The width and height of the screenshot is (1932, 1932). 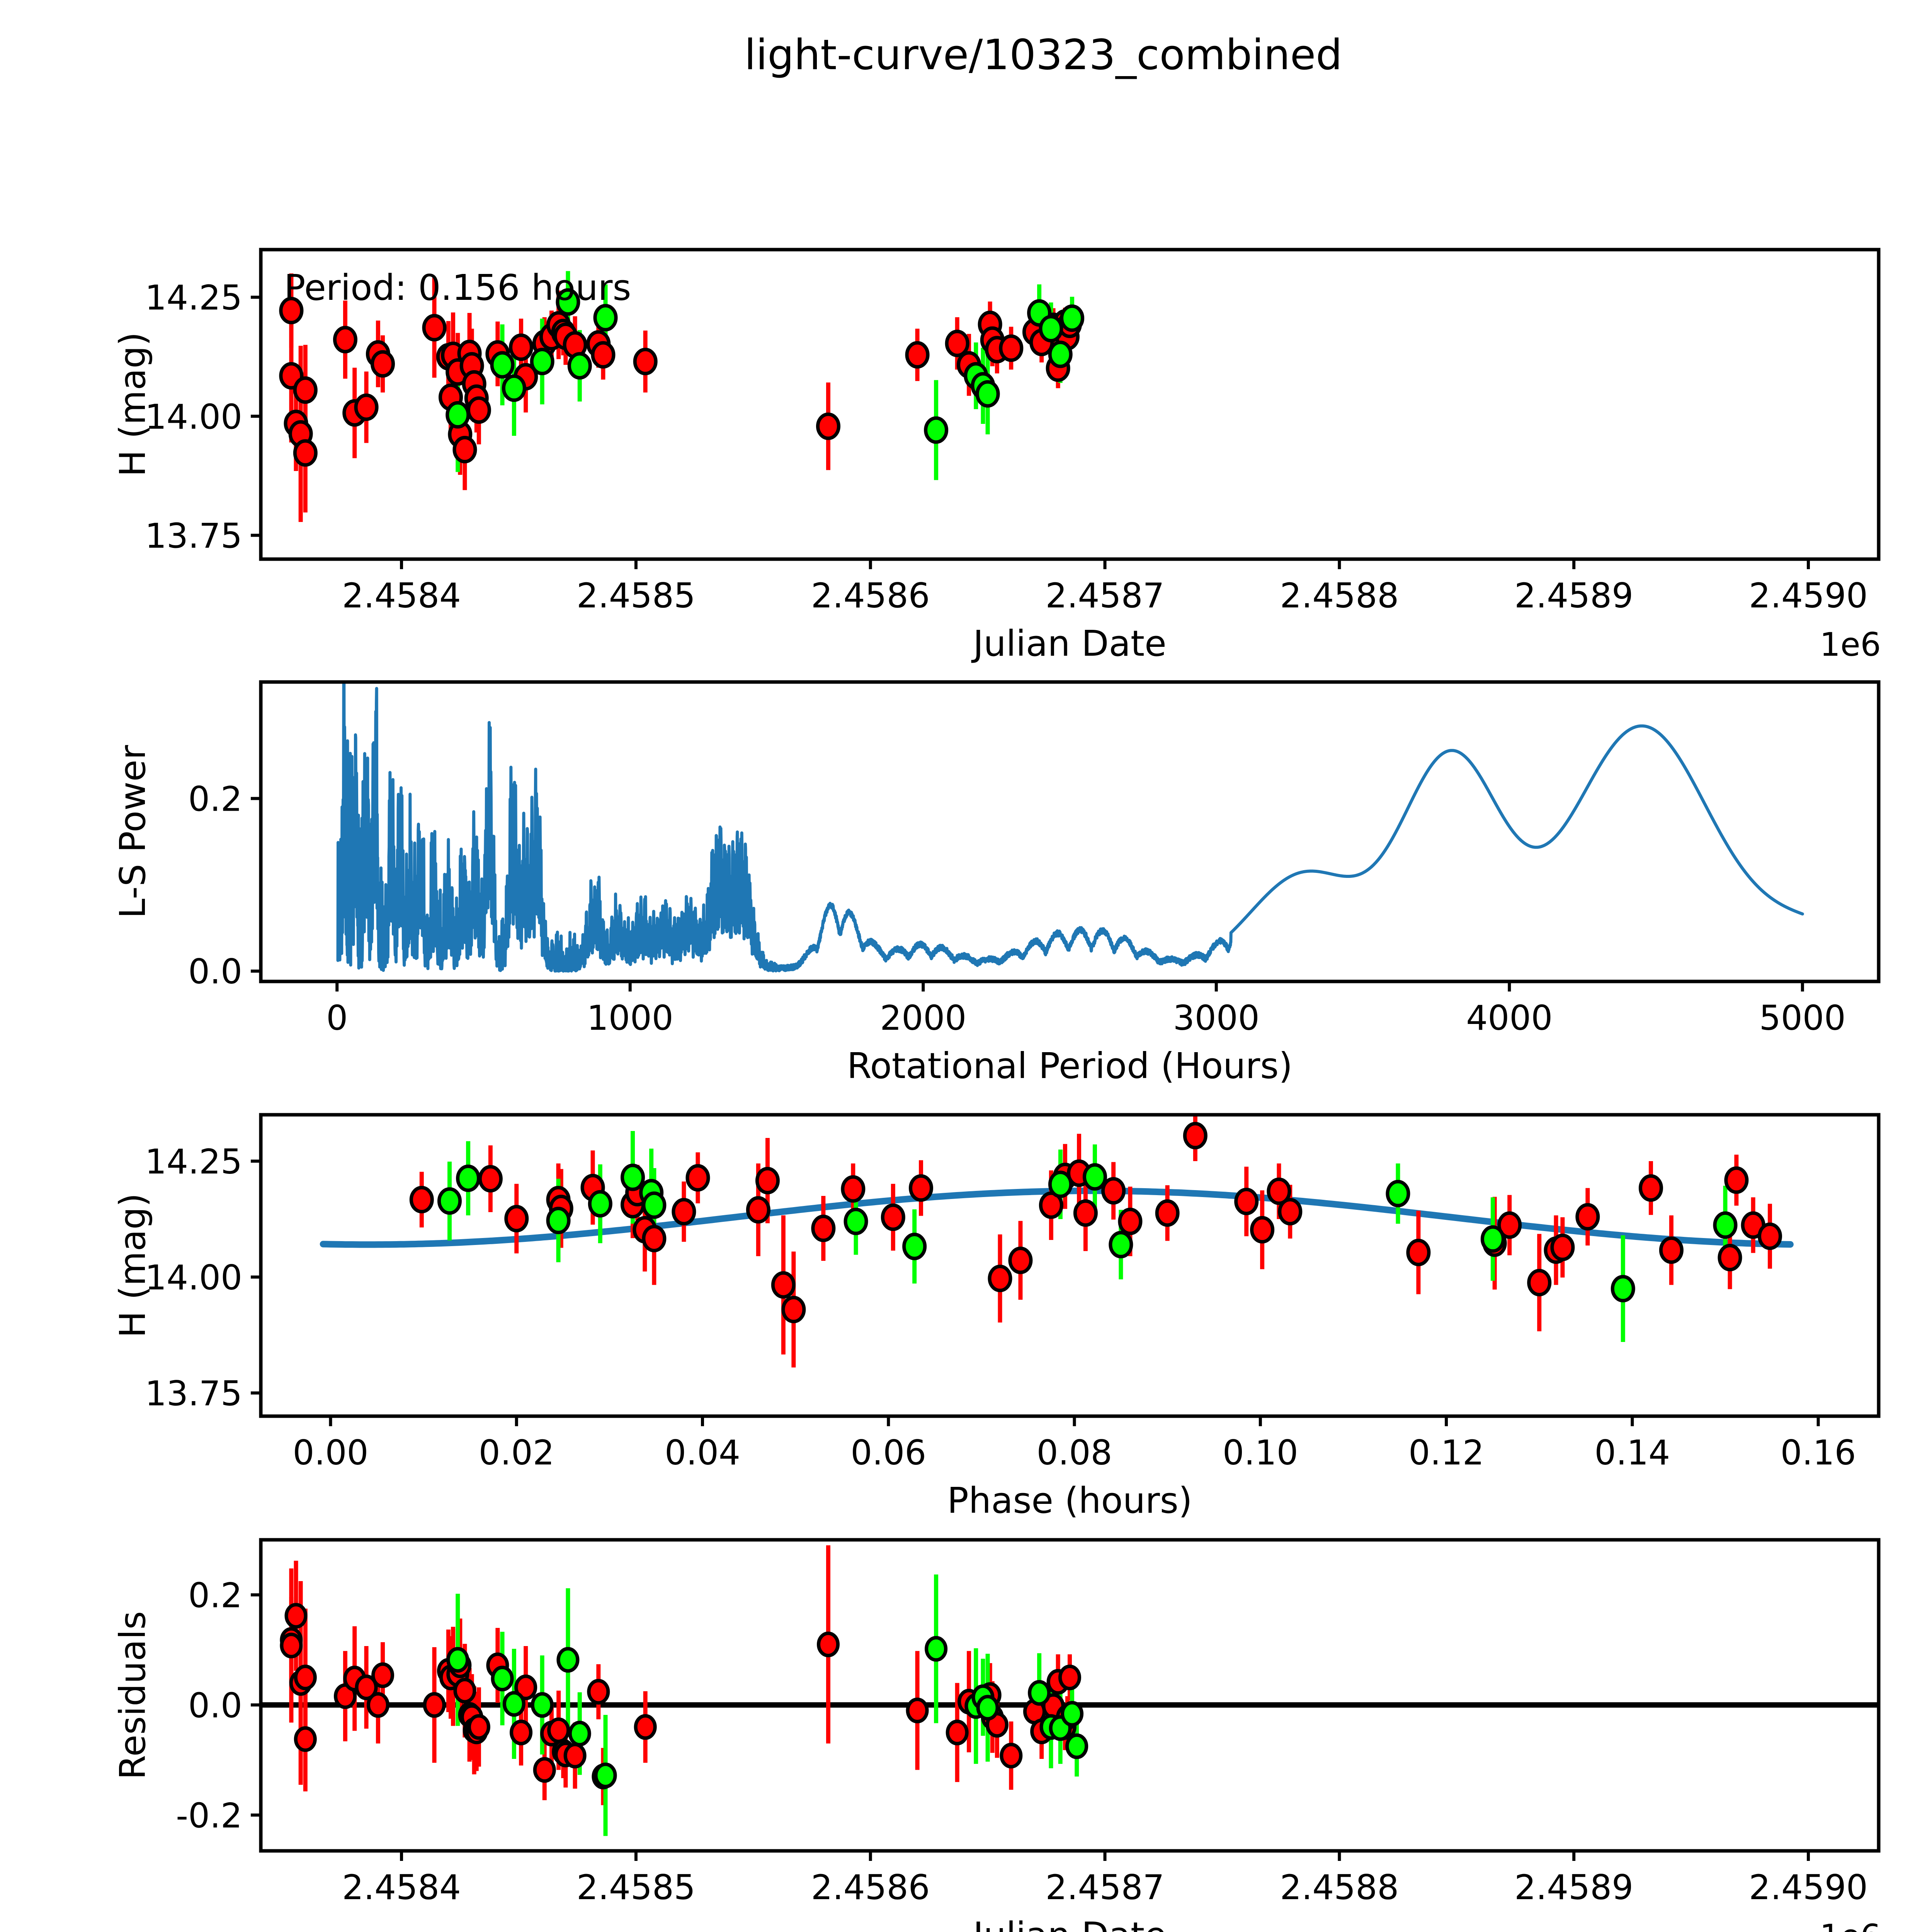 What do you see at coordinates (1851, 1925) in the screenshot?
I see `residuals-x-offset-text: 1e6` at bounding box center [1851, 1925].